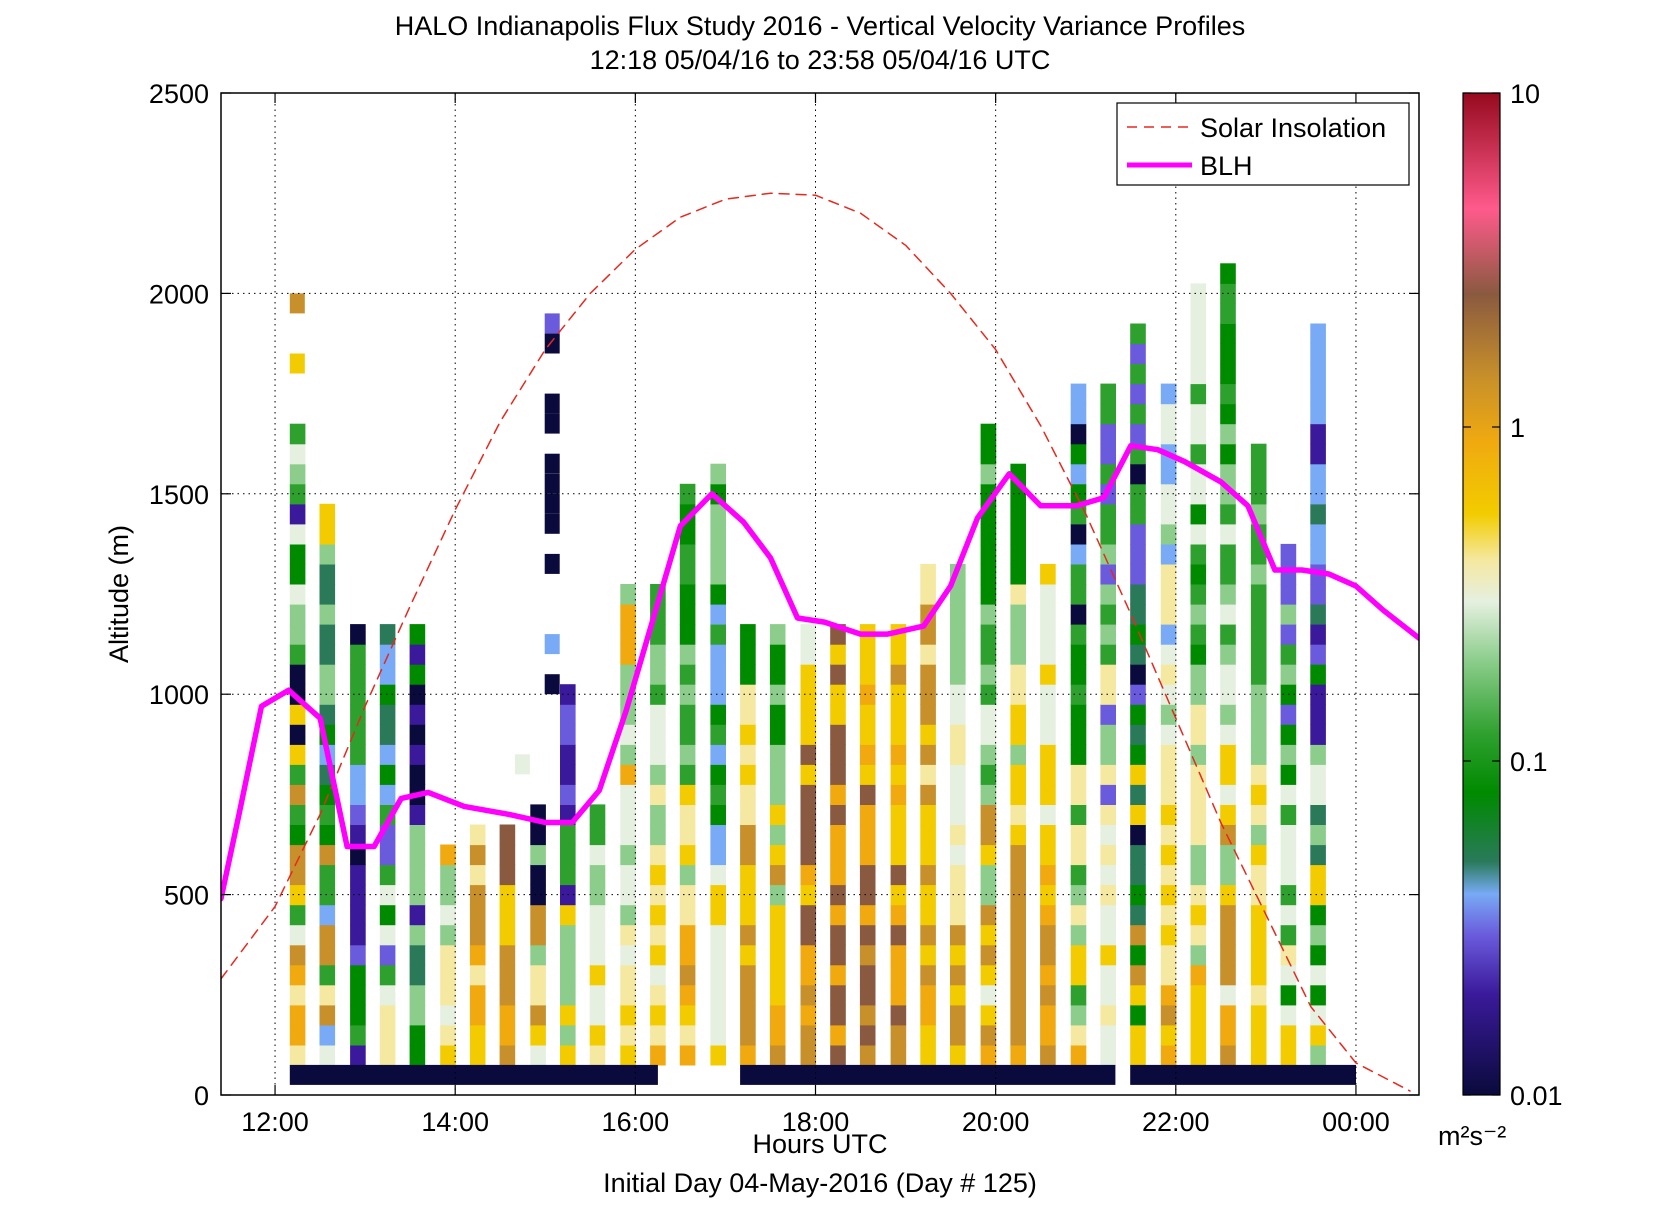 The width and height of the screenshot is (1679, 1216). Describe the element at coordinates (1525, 94) in the screenshot. I see `colorbar-tick-label: 10` at that location.